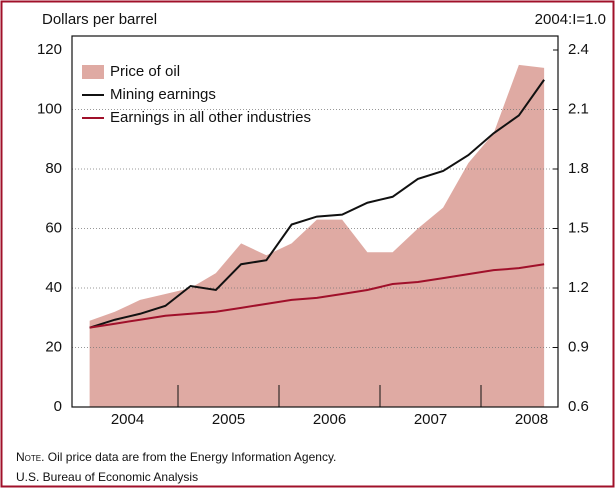 This screenshot has height=494, width=616. What do you see at coordinates (578, 168) in the screenshot?
I see `y2-tick-label: 1.8` at bounding box center [578, 168].